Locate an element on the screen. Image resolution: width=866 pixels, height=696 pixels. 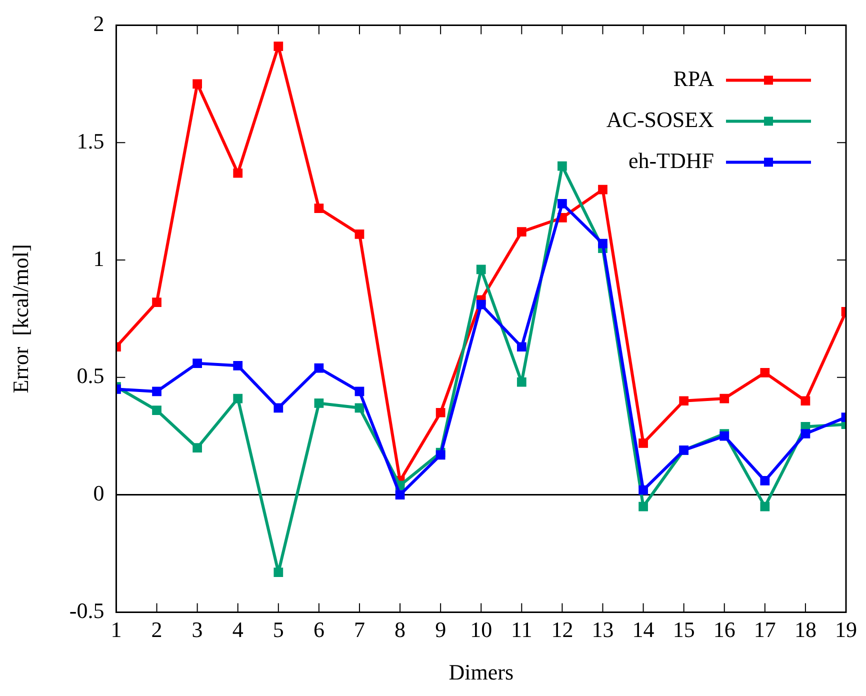
x-tick-label: 3 is located at coordinates (197, 629).